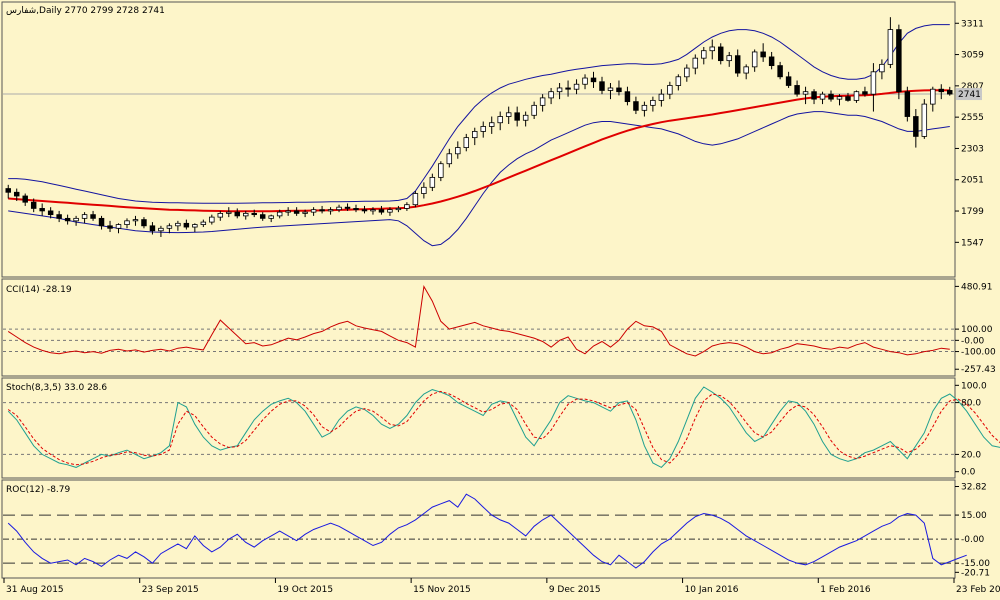 The height and width of the screenshot is (600, 1000). Describe the element at coordinates (56, 388) in the screenshot. I see `stoch-title: Stoch(8,3,5) 33.0 28.6` at that location.